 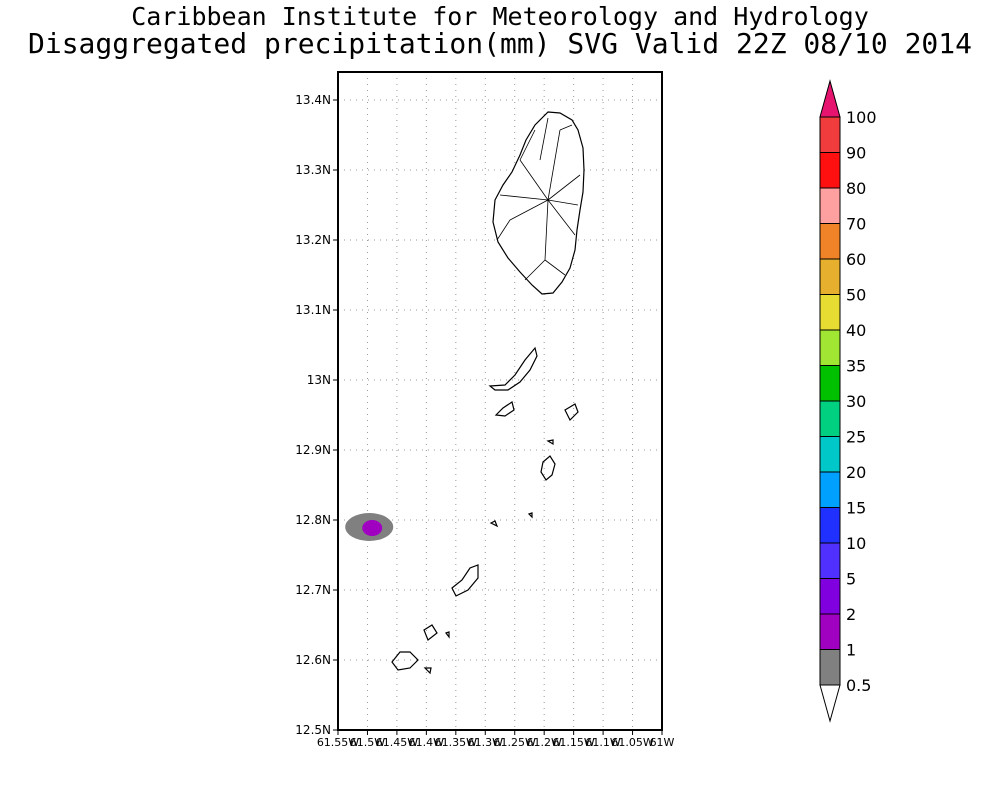 I want to click on lat-tick-label: 13N, so click(x=319, y=380).